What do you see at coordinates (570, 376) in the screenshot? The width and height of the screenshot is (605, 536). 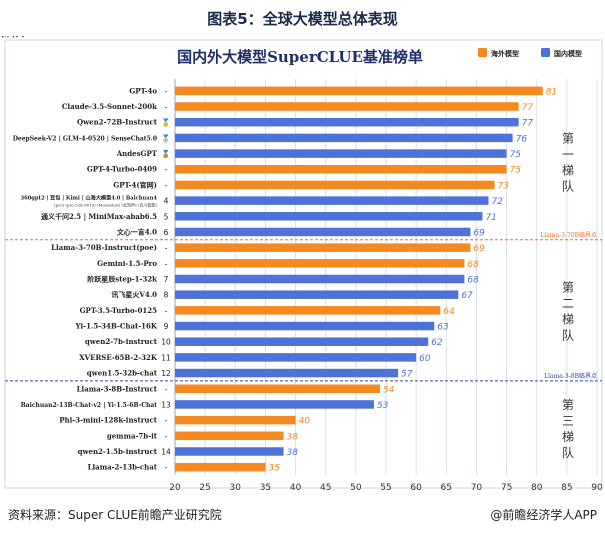 I see `tier-boundary-label: Llama-3-8B临界点` at bounding box center [570, 376].